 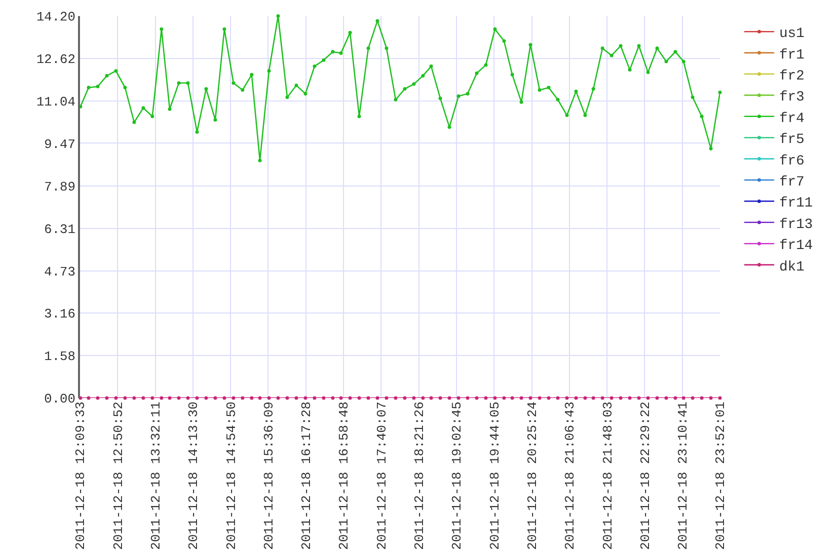 I want to click on y-tick-label: 6.31, so click(x=60, y=229).